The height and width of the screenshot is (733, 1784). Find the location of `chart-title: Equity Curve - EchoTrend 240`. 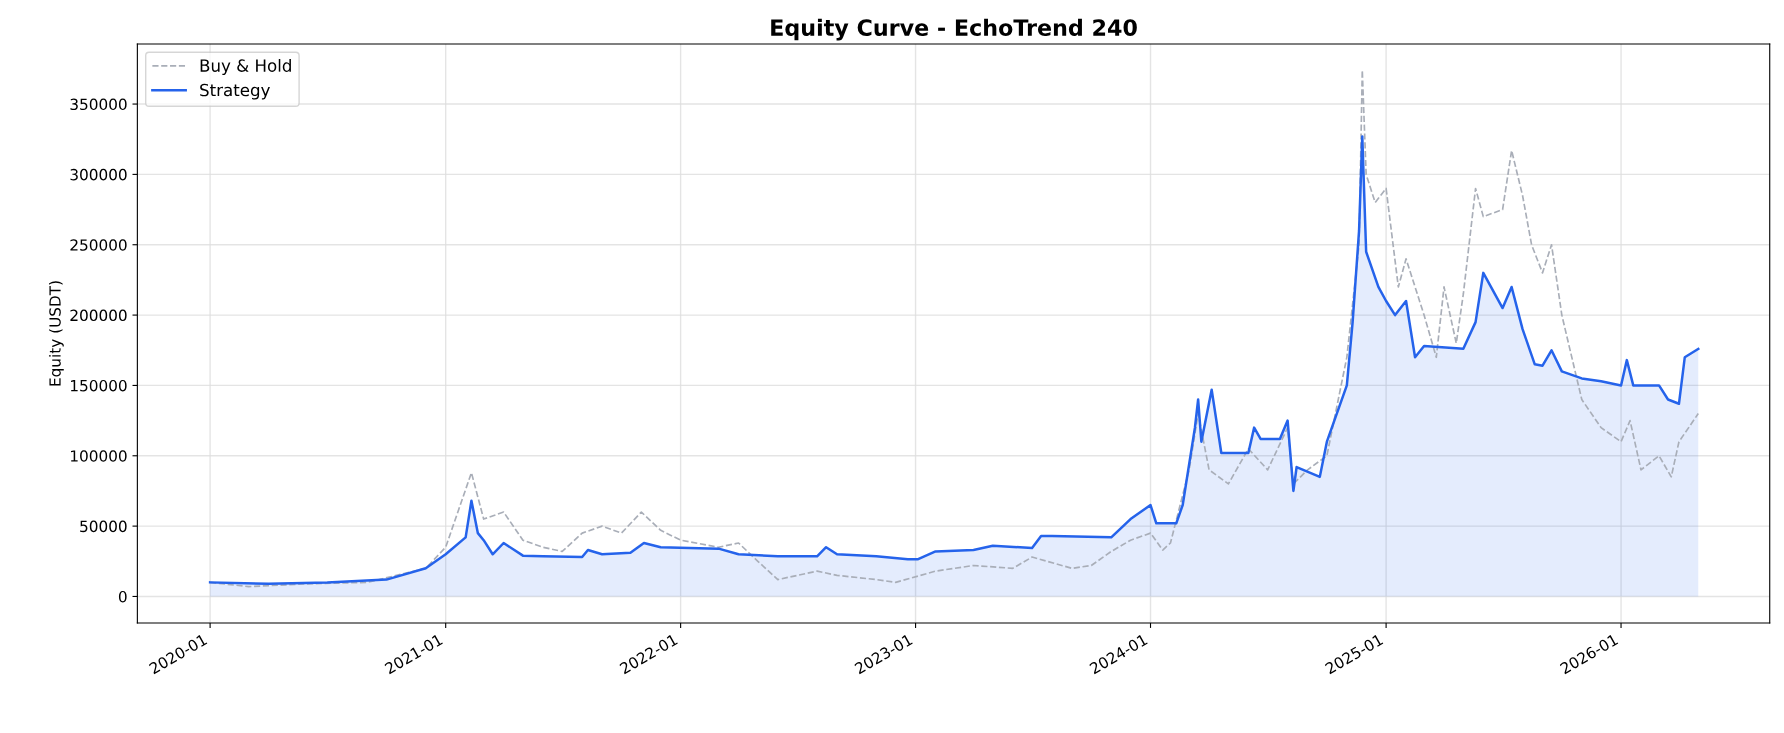

chart-title: Equity Curve - EchoTrend 240 is located at coordinates (954, 29).